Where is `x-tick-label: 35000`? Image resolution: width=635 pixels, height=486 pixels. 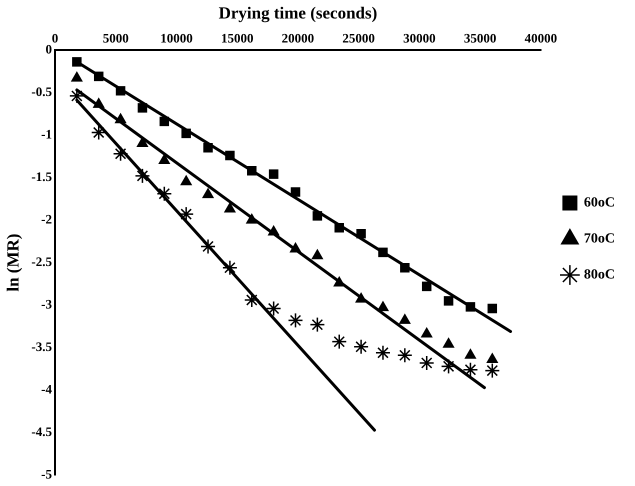 x-tick-label: 35000 is located at coordinates (480, 38).